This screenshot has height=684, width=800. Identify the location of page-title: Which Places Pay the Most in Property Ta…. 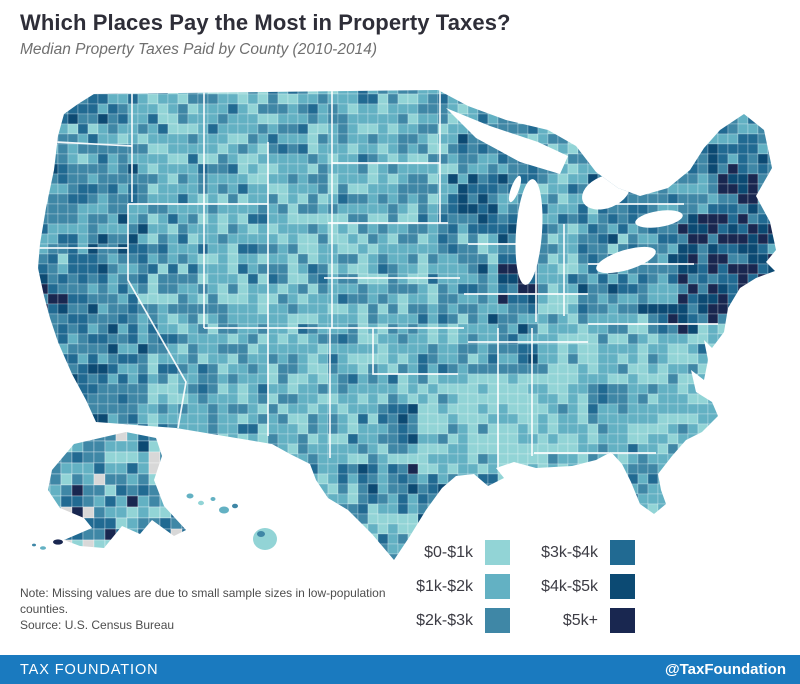
(265, 22).